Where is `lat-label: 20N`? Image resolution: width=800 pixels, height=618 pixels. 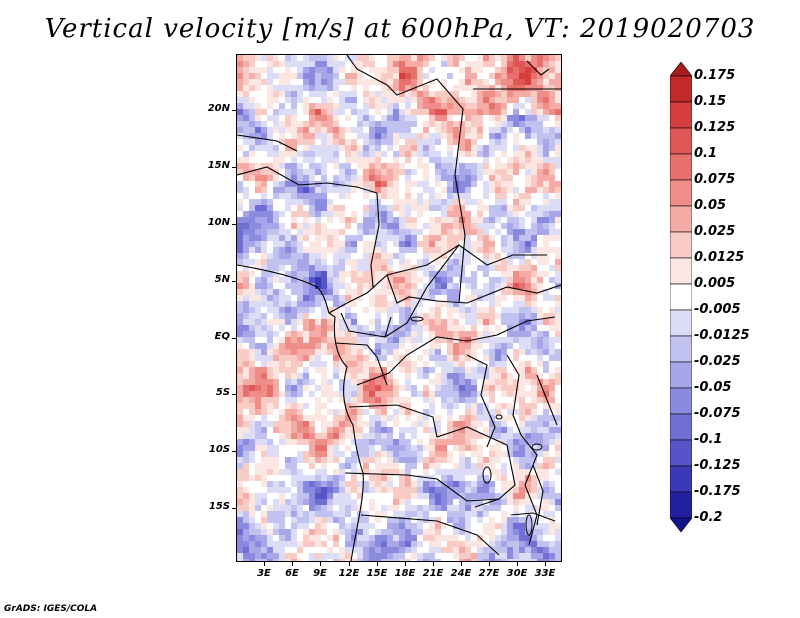
lat-label: 20N is located at coordinates (218, 108).